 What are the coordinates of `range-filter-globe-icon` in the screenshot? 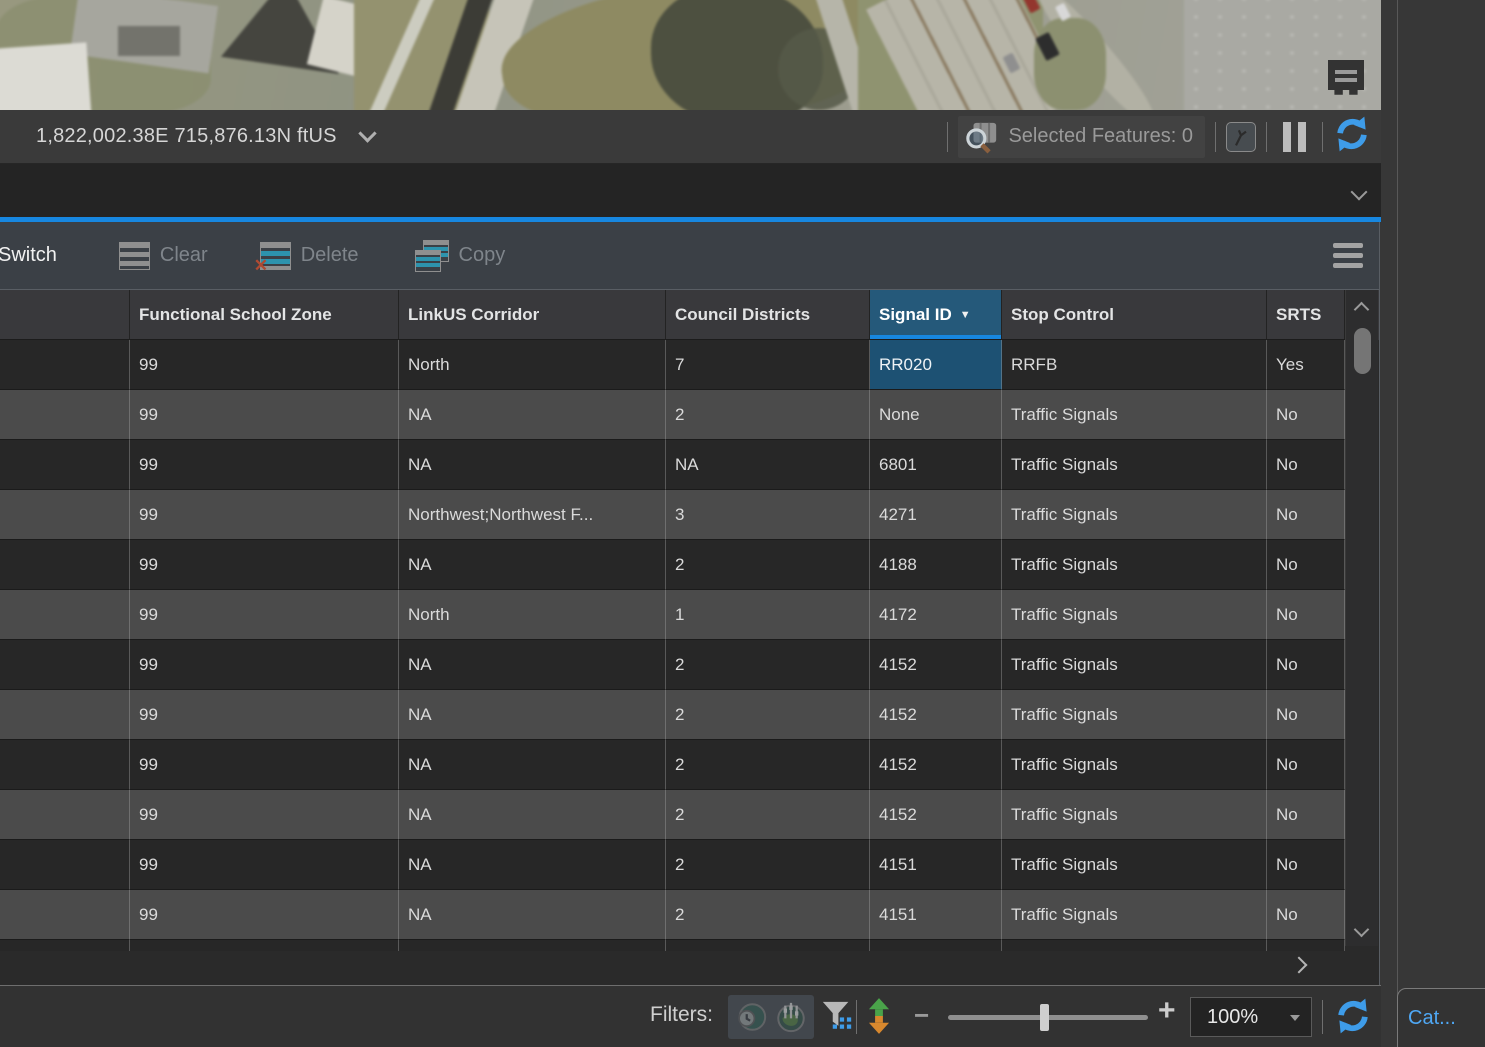 It's located at (791, 1017).